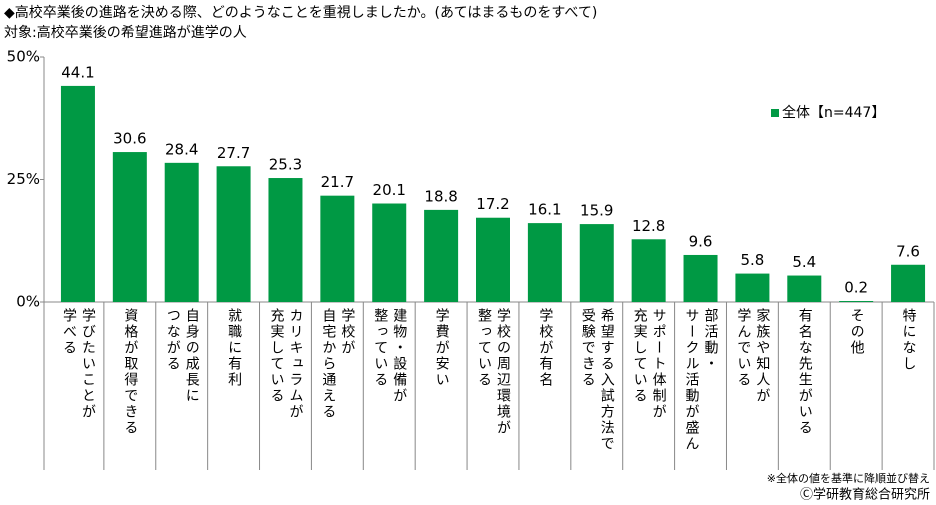 Image resolution: width=936 pixels, height=505 pixels. Describe the element at coordinates (833, 112) in the screenshot. I see `legend-label: 全体【n=447】` at that location.